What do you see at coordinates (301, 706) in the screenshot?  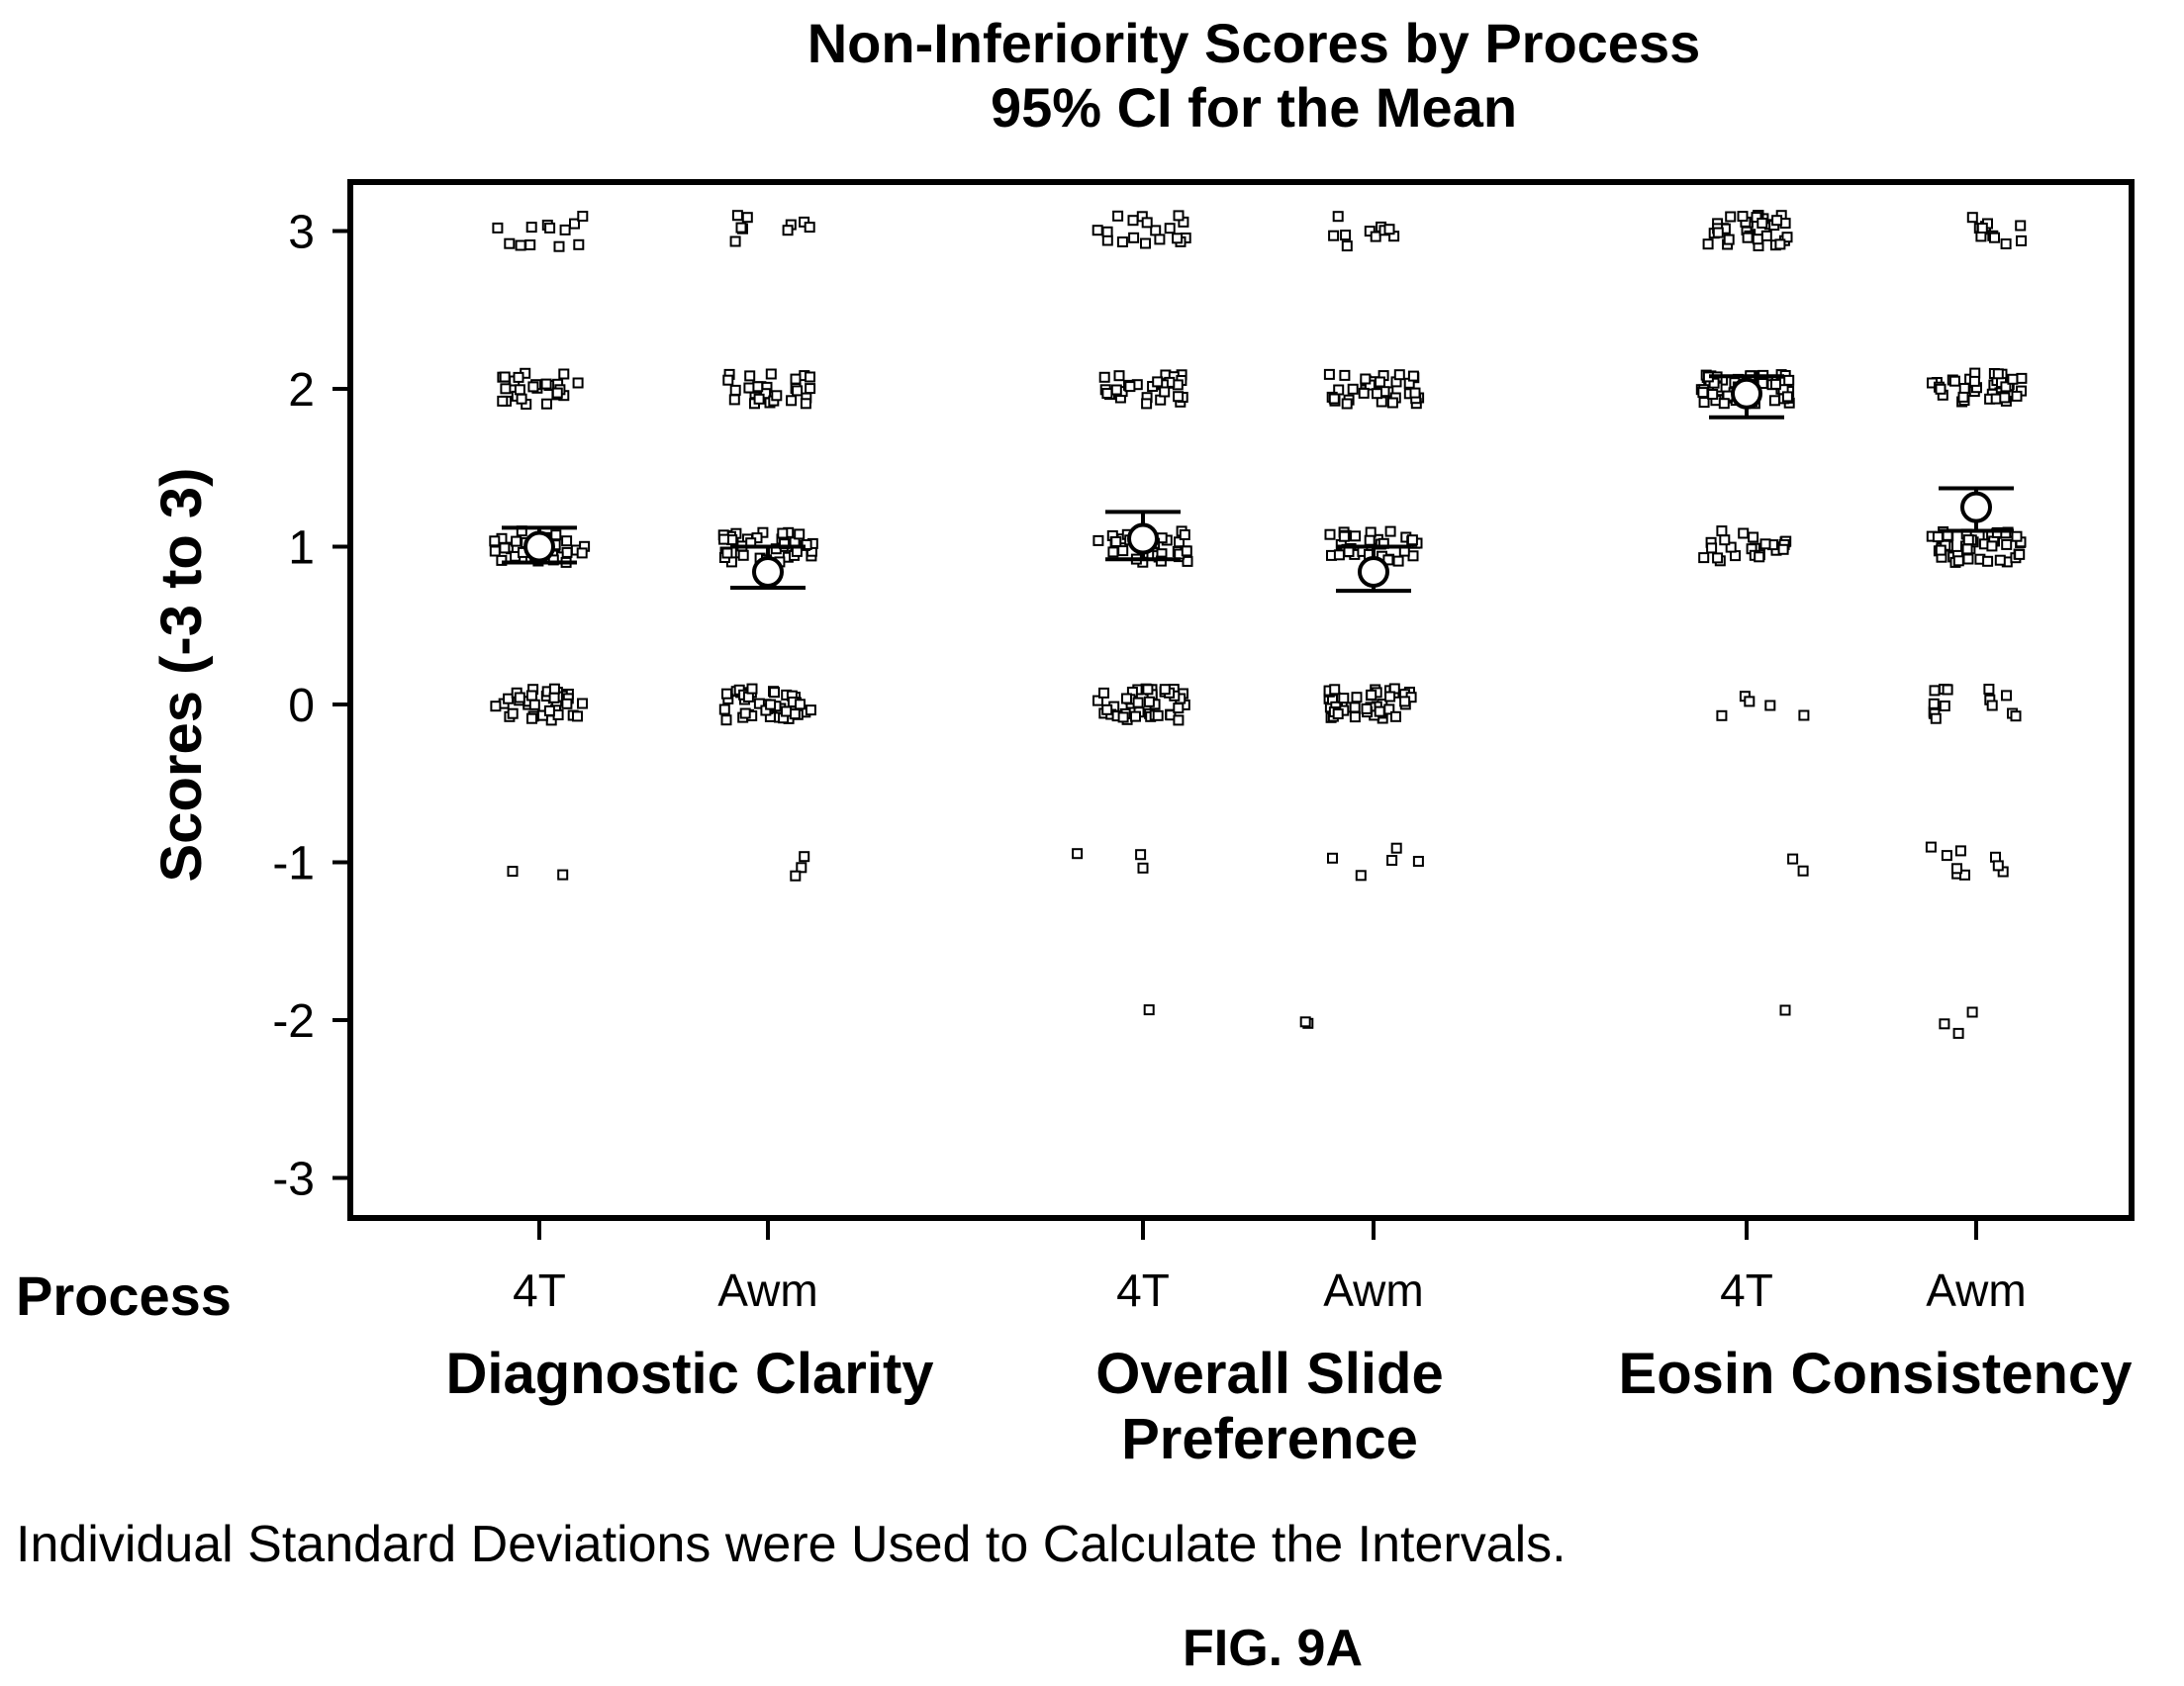 I see `y-tick-label: 0` at bounding box center [301, 706].